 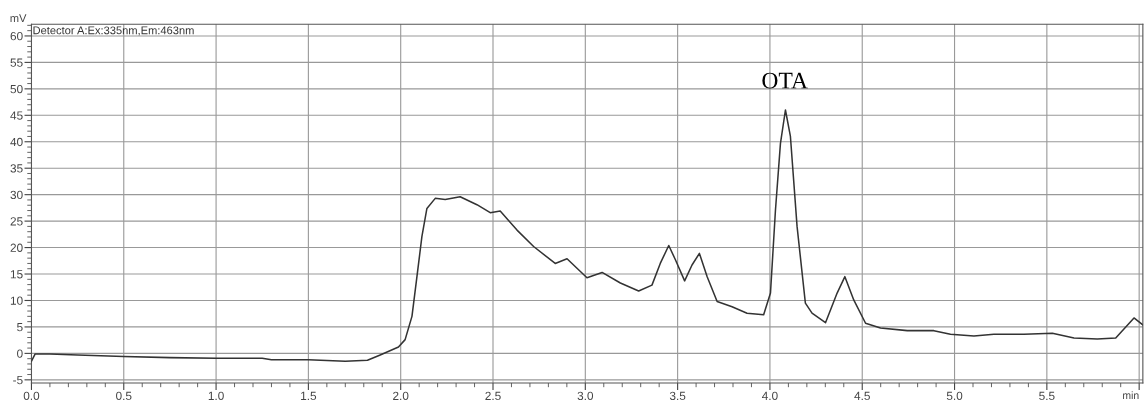 I want to click on y-tick-label: 25, so click(x=16, y=221).